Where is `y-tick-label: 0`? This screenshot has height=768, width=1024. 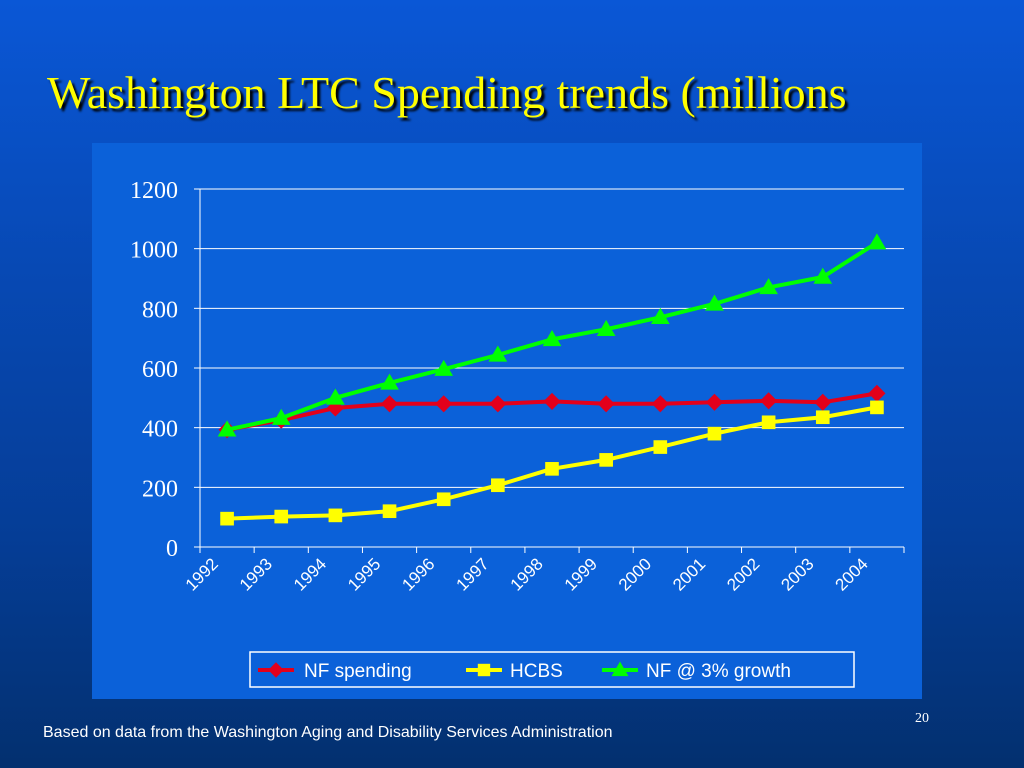 y-tick-label: 0 is located at coordinates (172, 549).